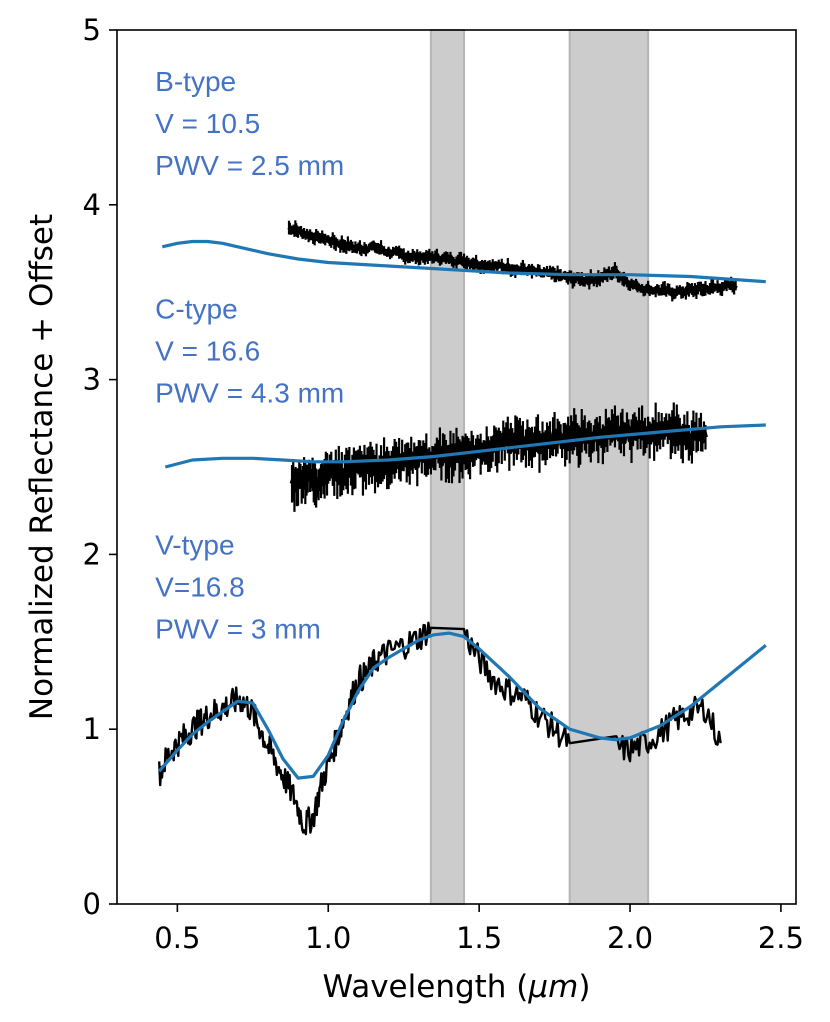 The image size is (830, 1022). What do you see at coordinates (552, 987) in the screenshot?
I see `x-axis-label-unit: μm` at bounding box center [552, 987].